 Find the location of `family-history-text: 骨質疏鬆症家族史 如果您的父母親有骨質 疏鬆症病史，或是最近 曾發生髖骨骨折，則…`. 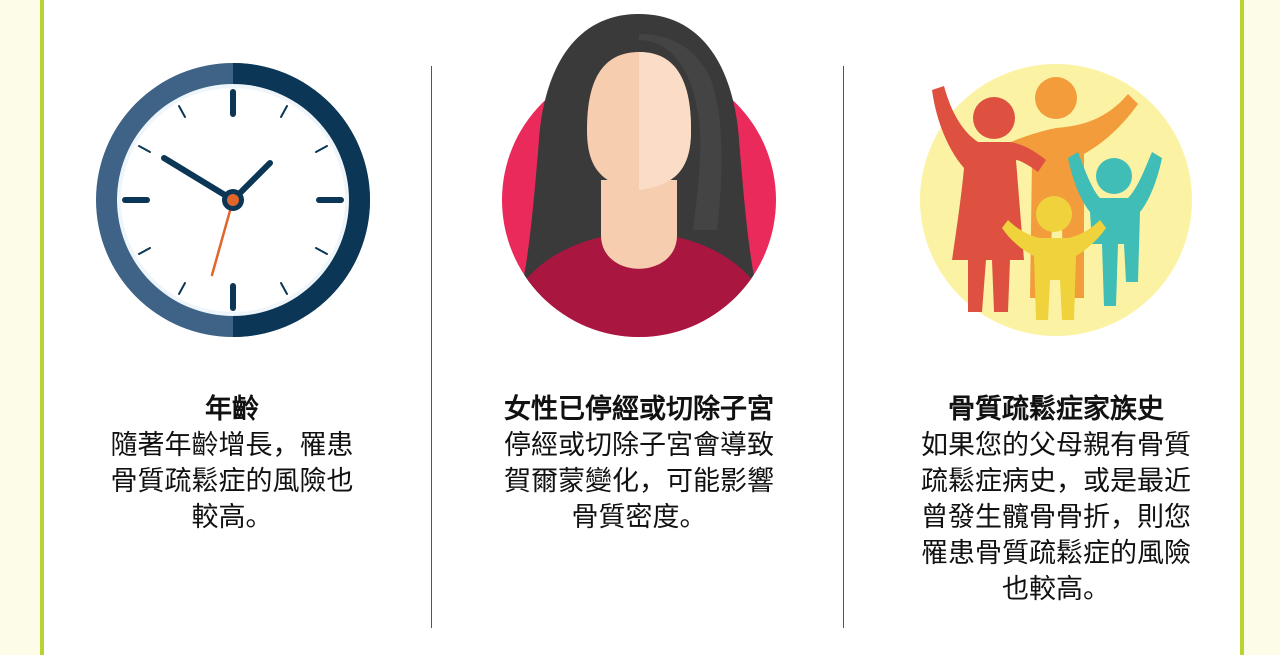

family-history-text: 骨質疏鬆症家族史 如果您的父母親有骨質 疏鬆症病史，或是最近 曾發生髖骨骨折，則… is located at coordinates (1056, 500).